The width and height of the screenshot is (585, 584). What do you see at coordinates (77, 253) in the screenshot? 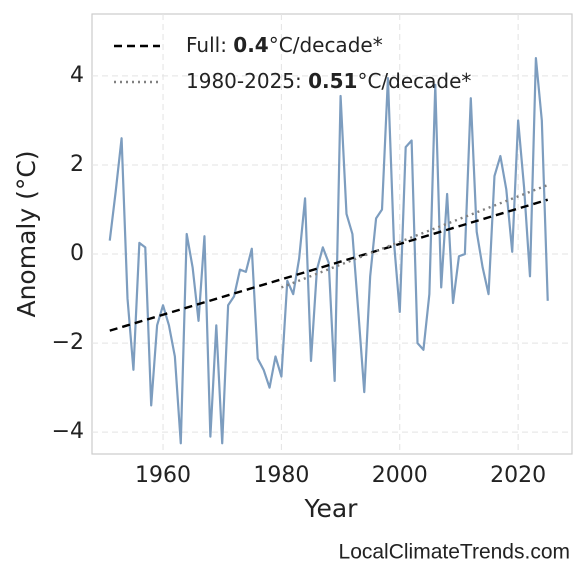
I see `y-tick-label: 0` at bounding box center [77, 253].